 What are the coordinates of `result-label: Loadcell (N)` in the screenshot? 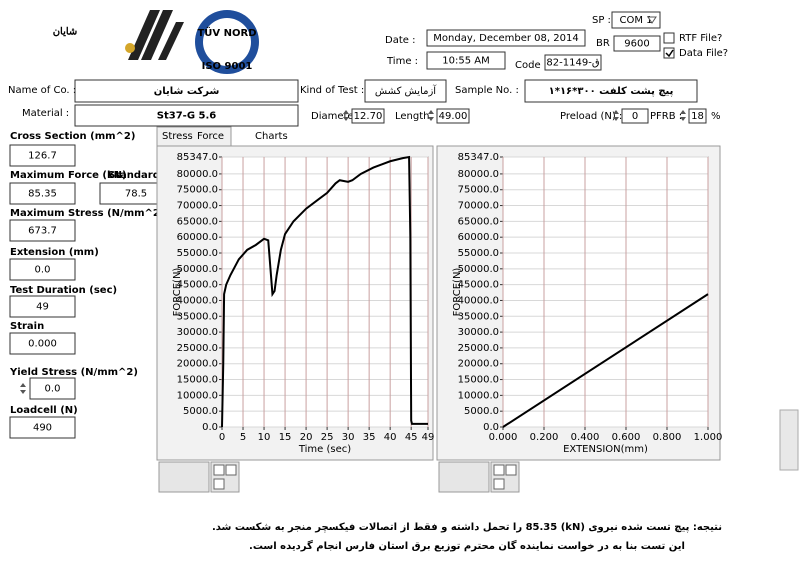 It's located at (44, 410).